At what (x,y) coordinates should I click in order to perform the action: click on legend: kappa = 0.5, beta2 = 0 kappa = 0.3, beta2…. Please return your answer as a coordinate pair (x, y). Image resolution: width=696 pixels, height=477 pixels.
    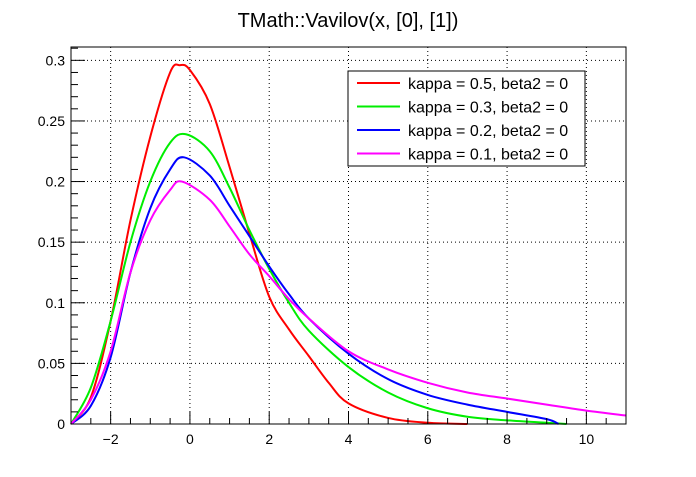
    Looking at the image, I should click on (466, 118).